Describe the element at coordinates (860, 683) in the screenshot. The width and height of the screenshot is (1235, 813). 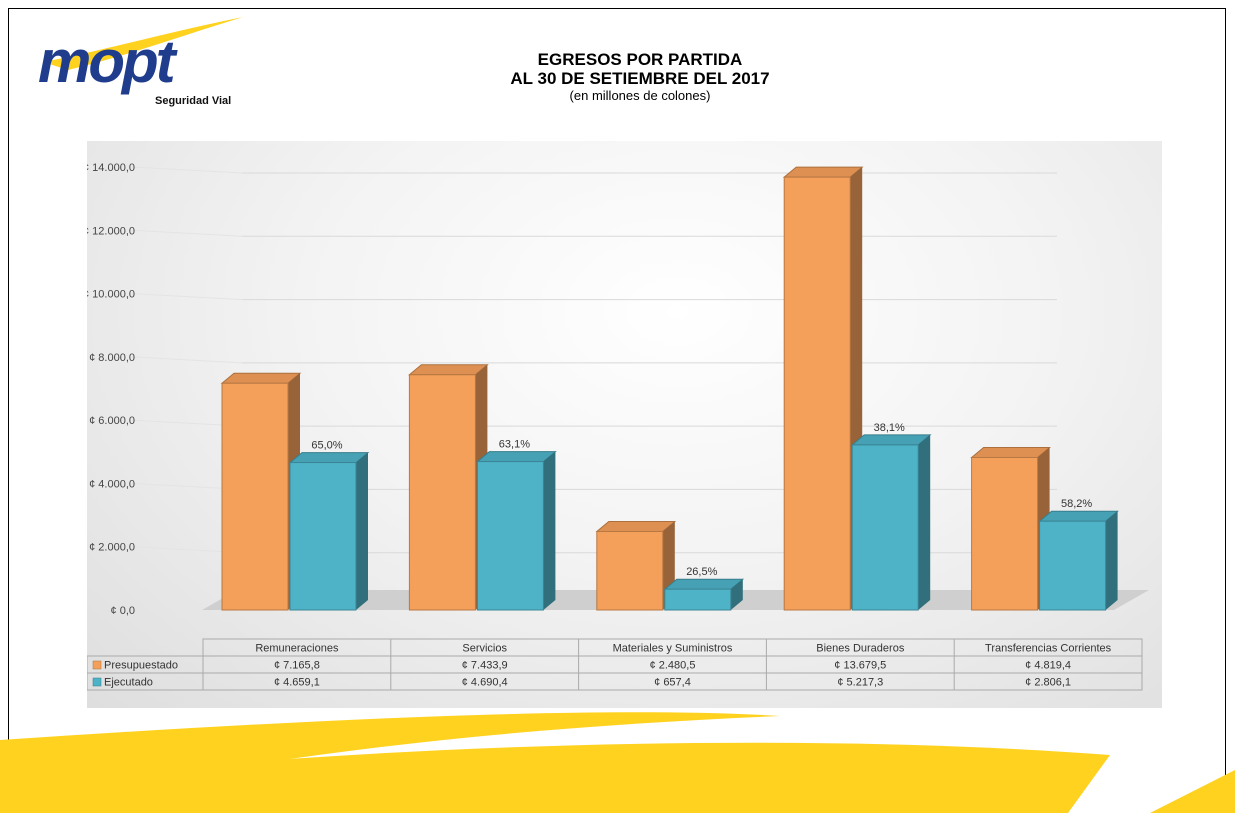
I see `data-table-cell: ¢ 5.217,3` at that location.